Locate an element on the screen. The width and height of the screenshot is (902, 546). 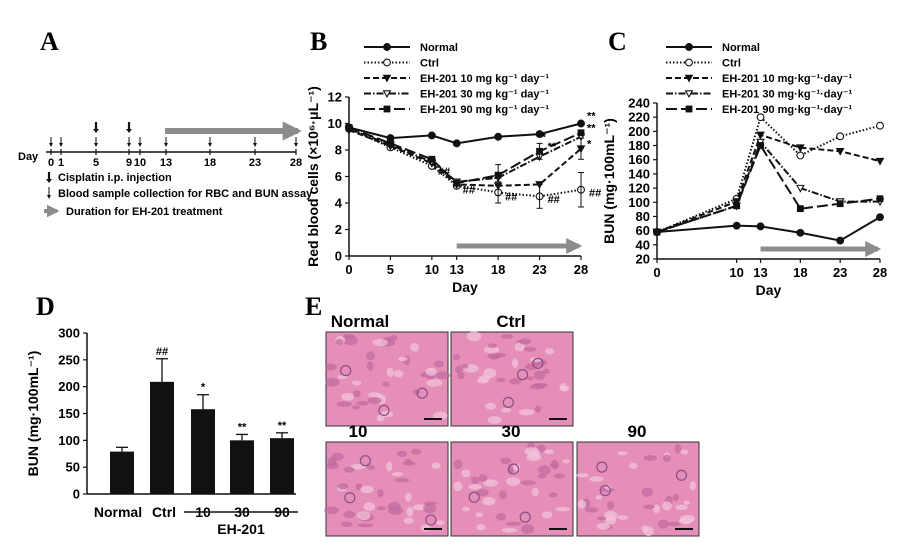
rbc-significance-mark-5: * is located at coordinates (544, 138).